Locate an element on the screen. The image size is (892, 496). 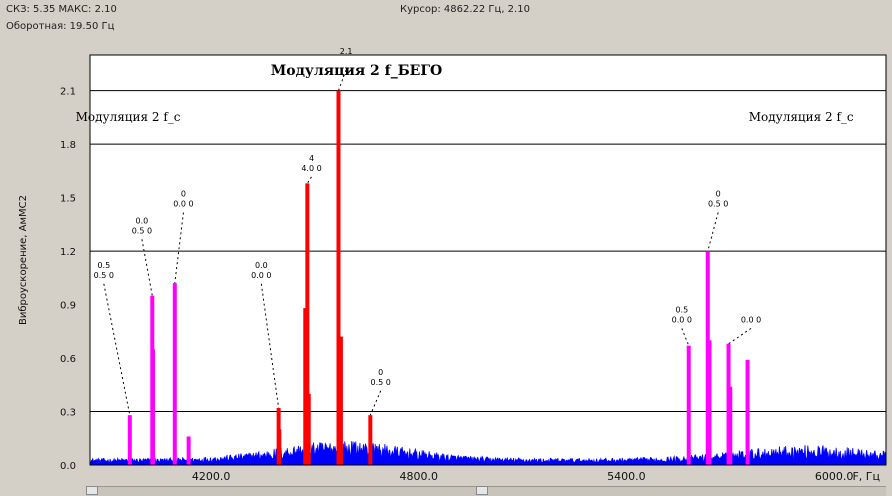
right-annotation: Модуляция 2 f_с is located at coordinates (801, 117).